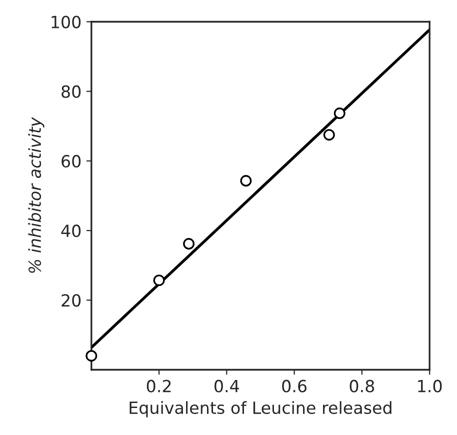  I want to click on x-tick-label: 0.4, so click(226, 386).